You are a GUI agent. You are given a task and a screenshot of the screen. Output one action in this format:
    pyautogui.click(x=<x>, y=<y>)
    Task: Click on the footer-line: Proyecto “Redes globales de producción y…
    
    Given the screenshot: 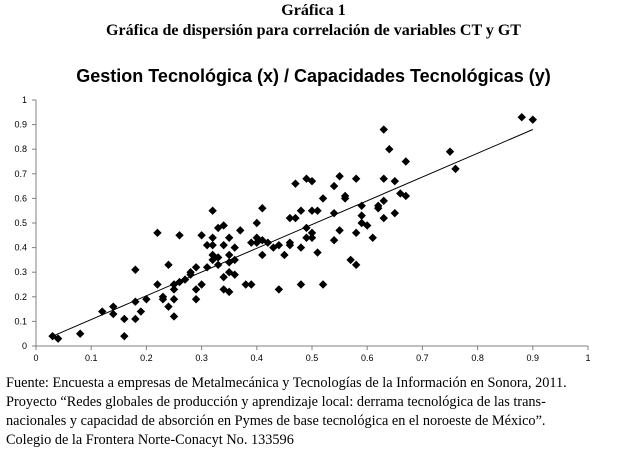 What is the action you would take?
    pyautogui.click(x=276, y=402)
    